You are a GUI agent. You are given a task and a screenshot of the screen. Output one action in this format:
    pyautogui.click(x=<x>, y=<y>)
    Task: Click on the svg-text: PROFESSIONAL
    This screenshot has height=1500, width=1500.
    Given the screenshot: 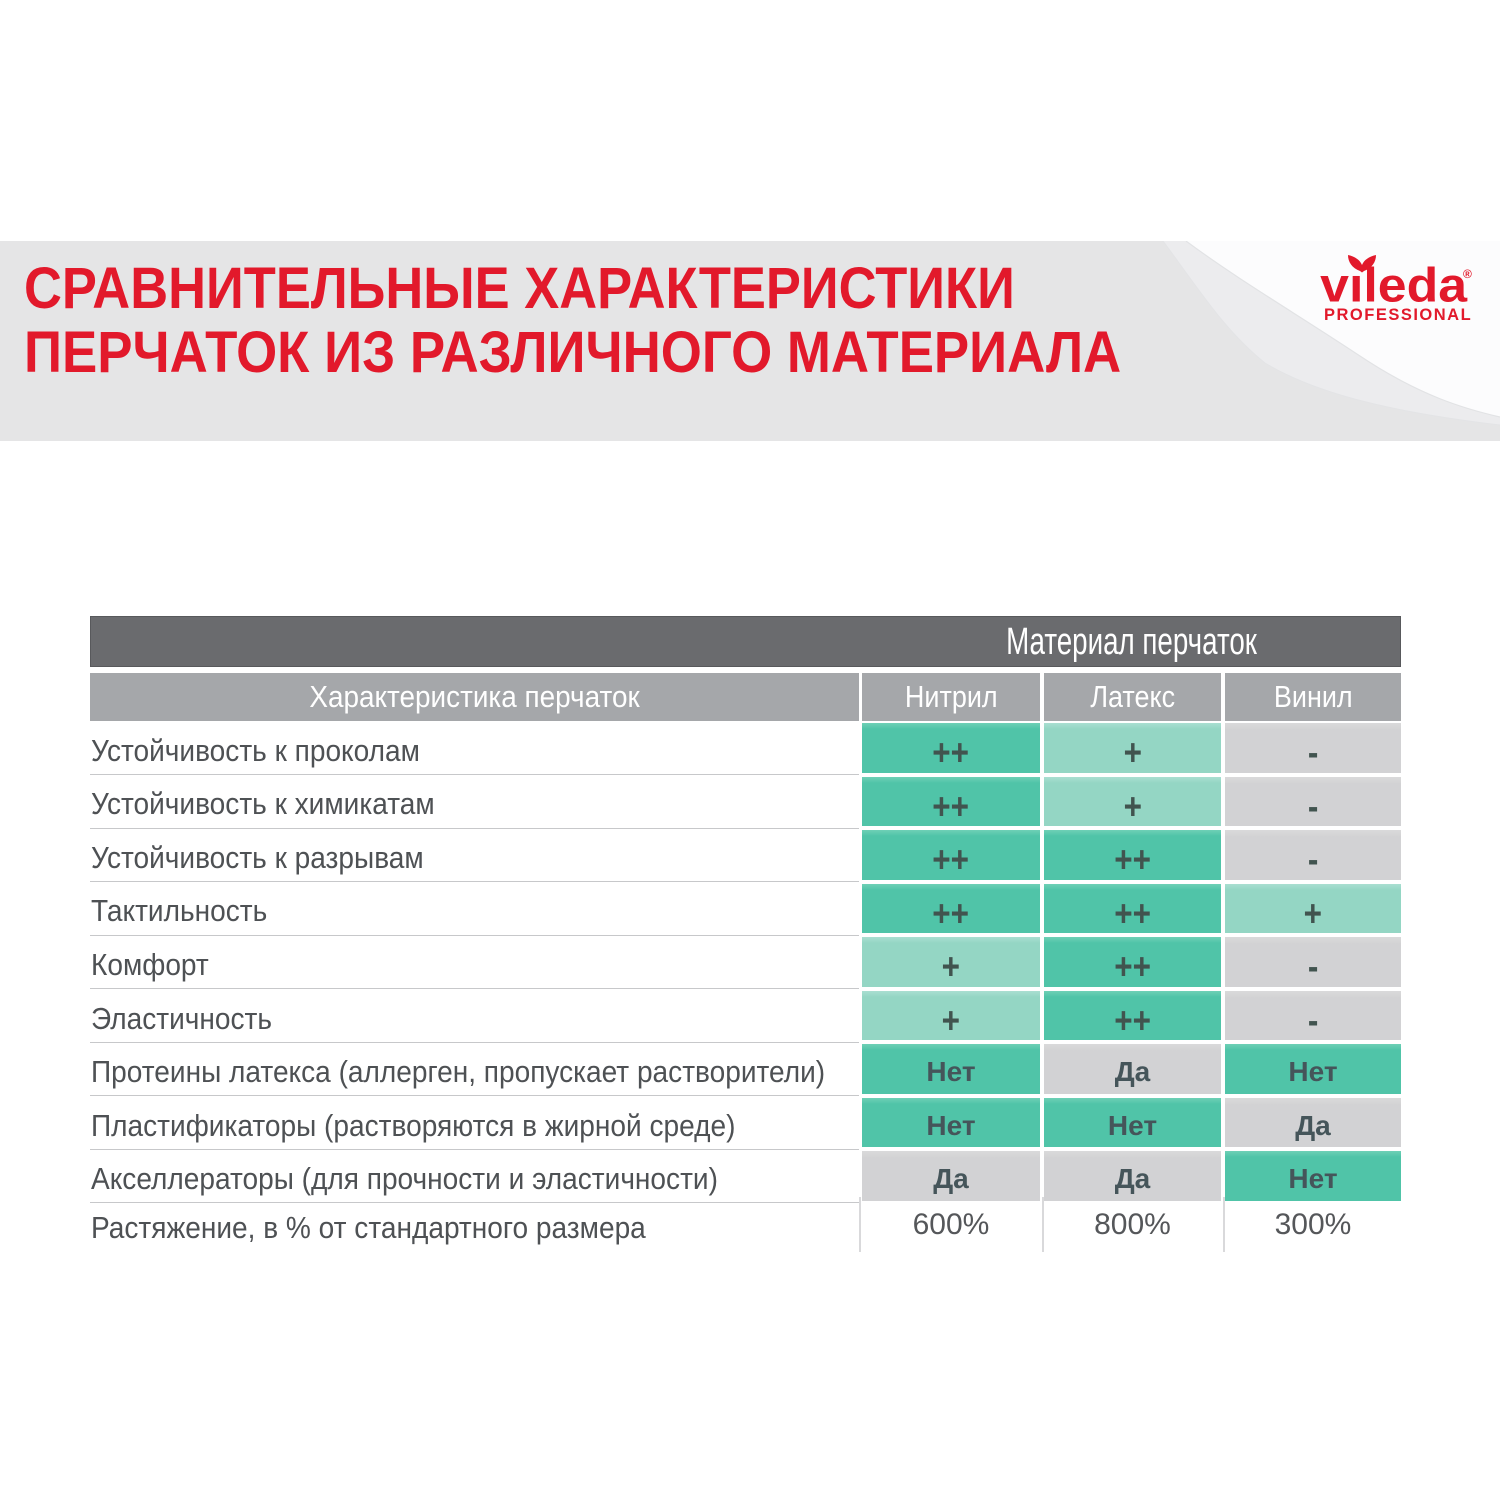 What is the action you would take?
    pyautogui.click(x=1398, y=315)
    